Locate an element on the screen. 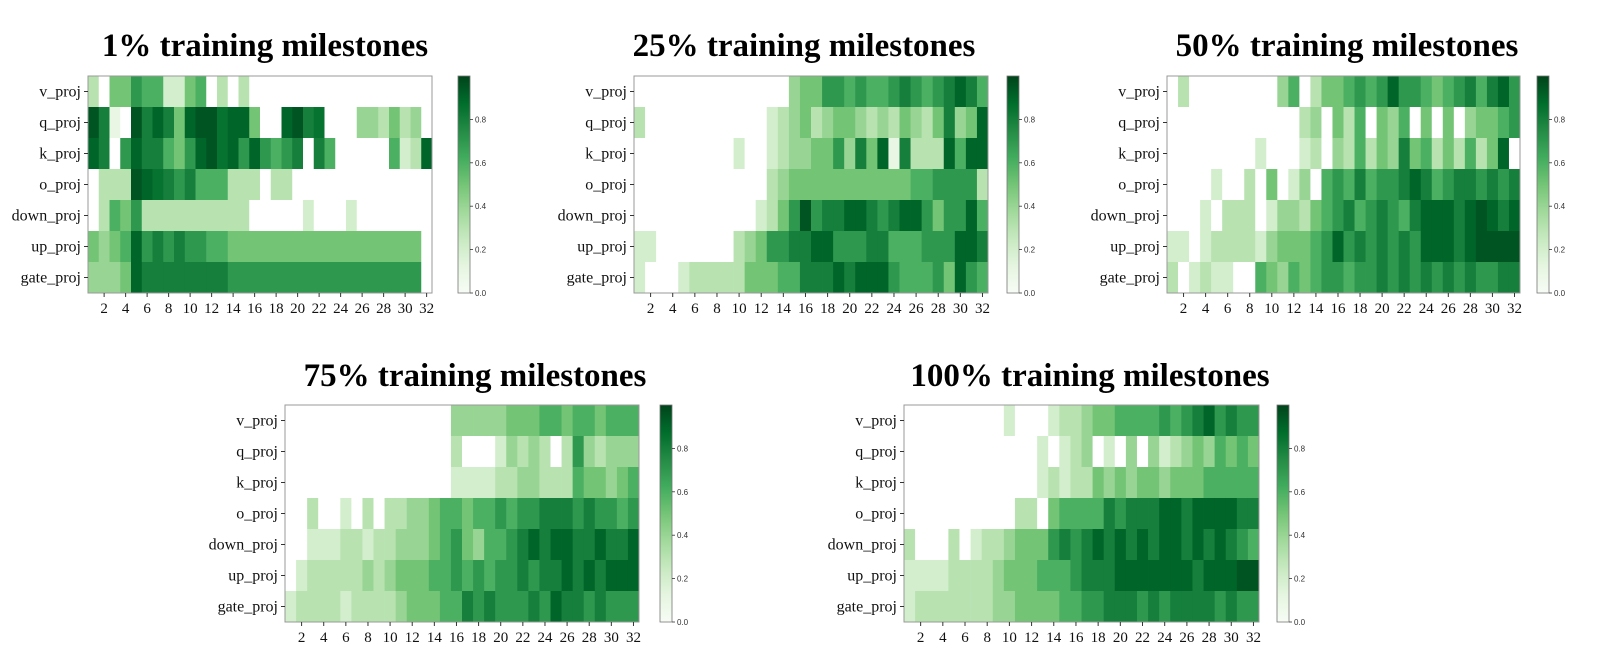 This screenshot has width=1611, height=672. x-tick-label: 16 is located at coordinates (1338, 309).